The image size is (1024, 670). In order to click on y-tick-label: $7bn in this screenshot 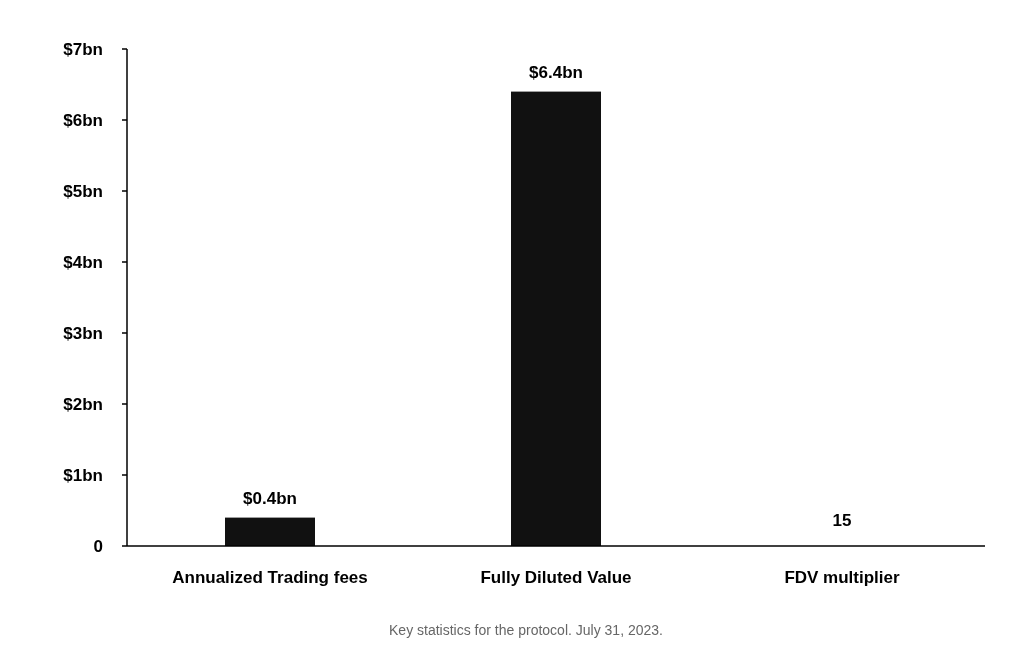, I will do `click(83, 49)`.